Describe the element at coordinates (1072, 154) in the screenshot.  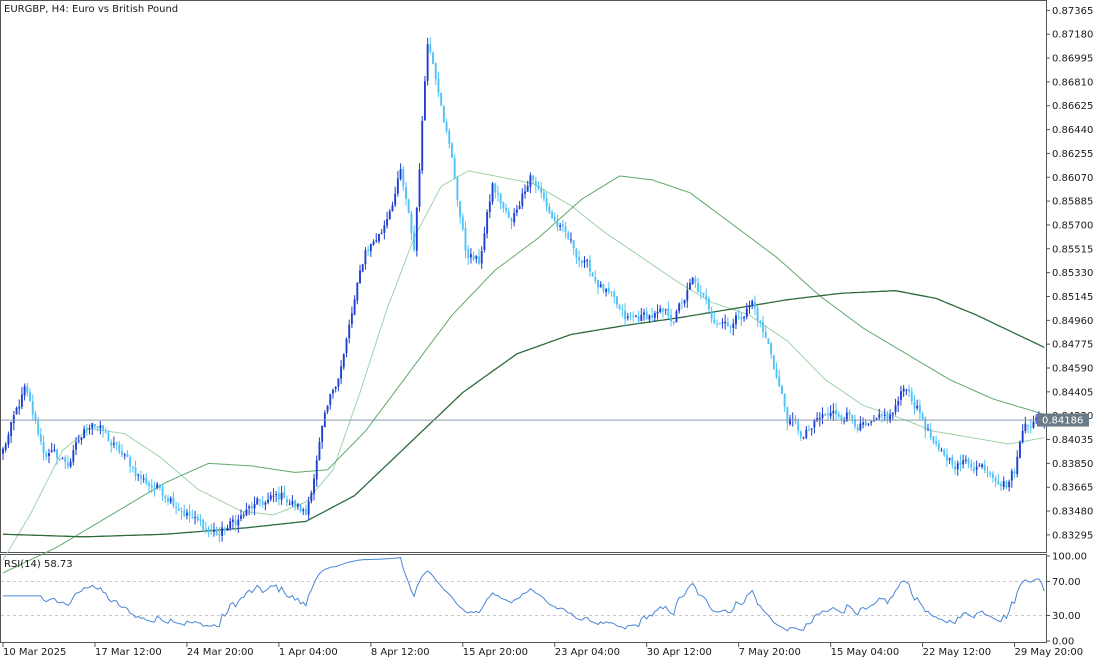
I see `price-tick-label: 0.86255` at that location.